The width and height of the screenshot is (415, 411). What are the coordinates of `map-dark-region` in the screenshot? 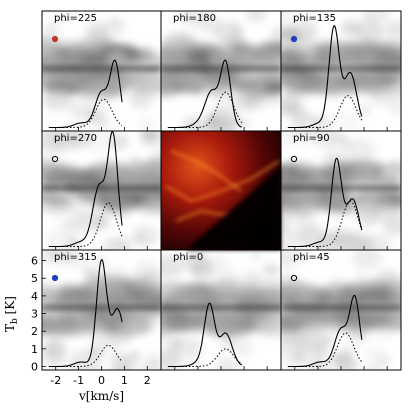 It's located at (233, 208).